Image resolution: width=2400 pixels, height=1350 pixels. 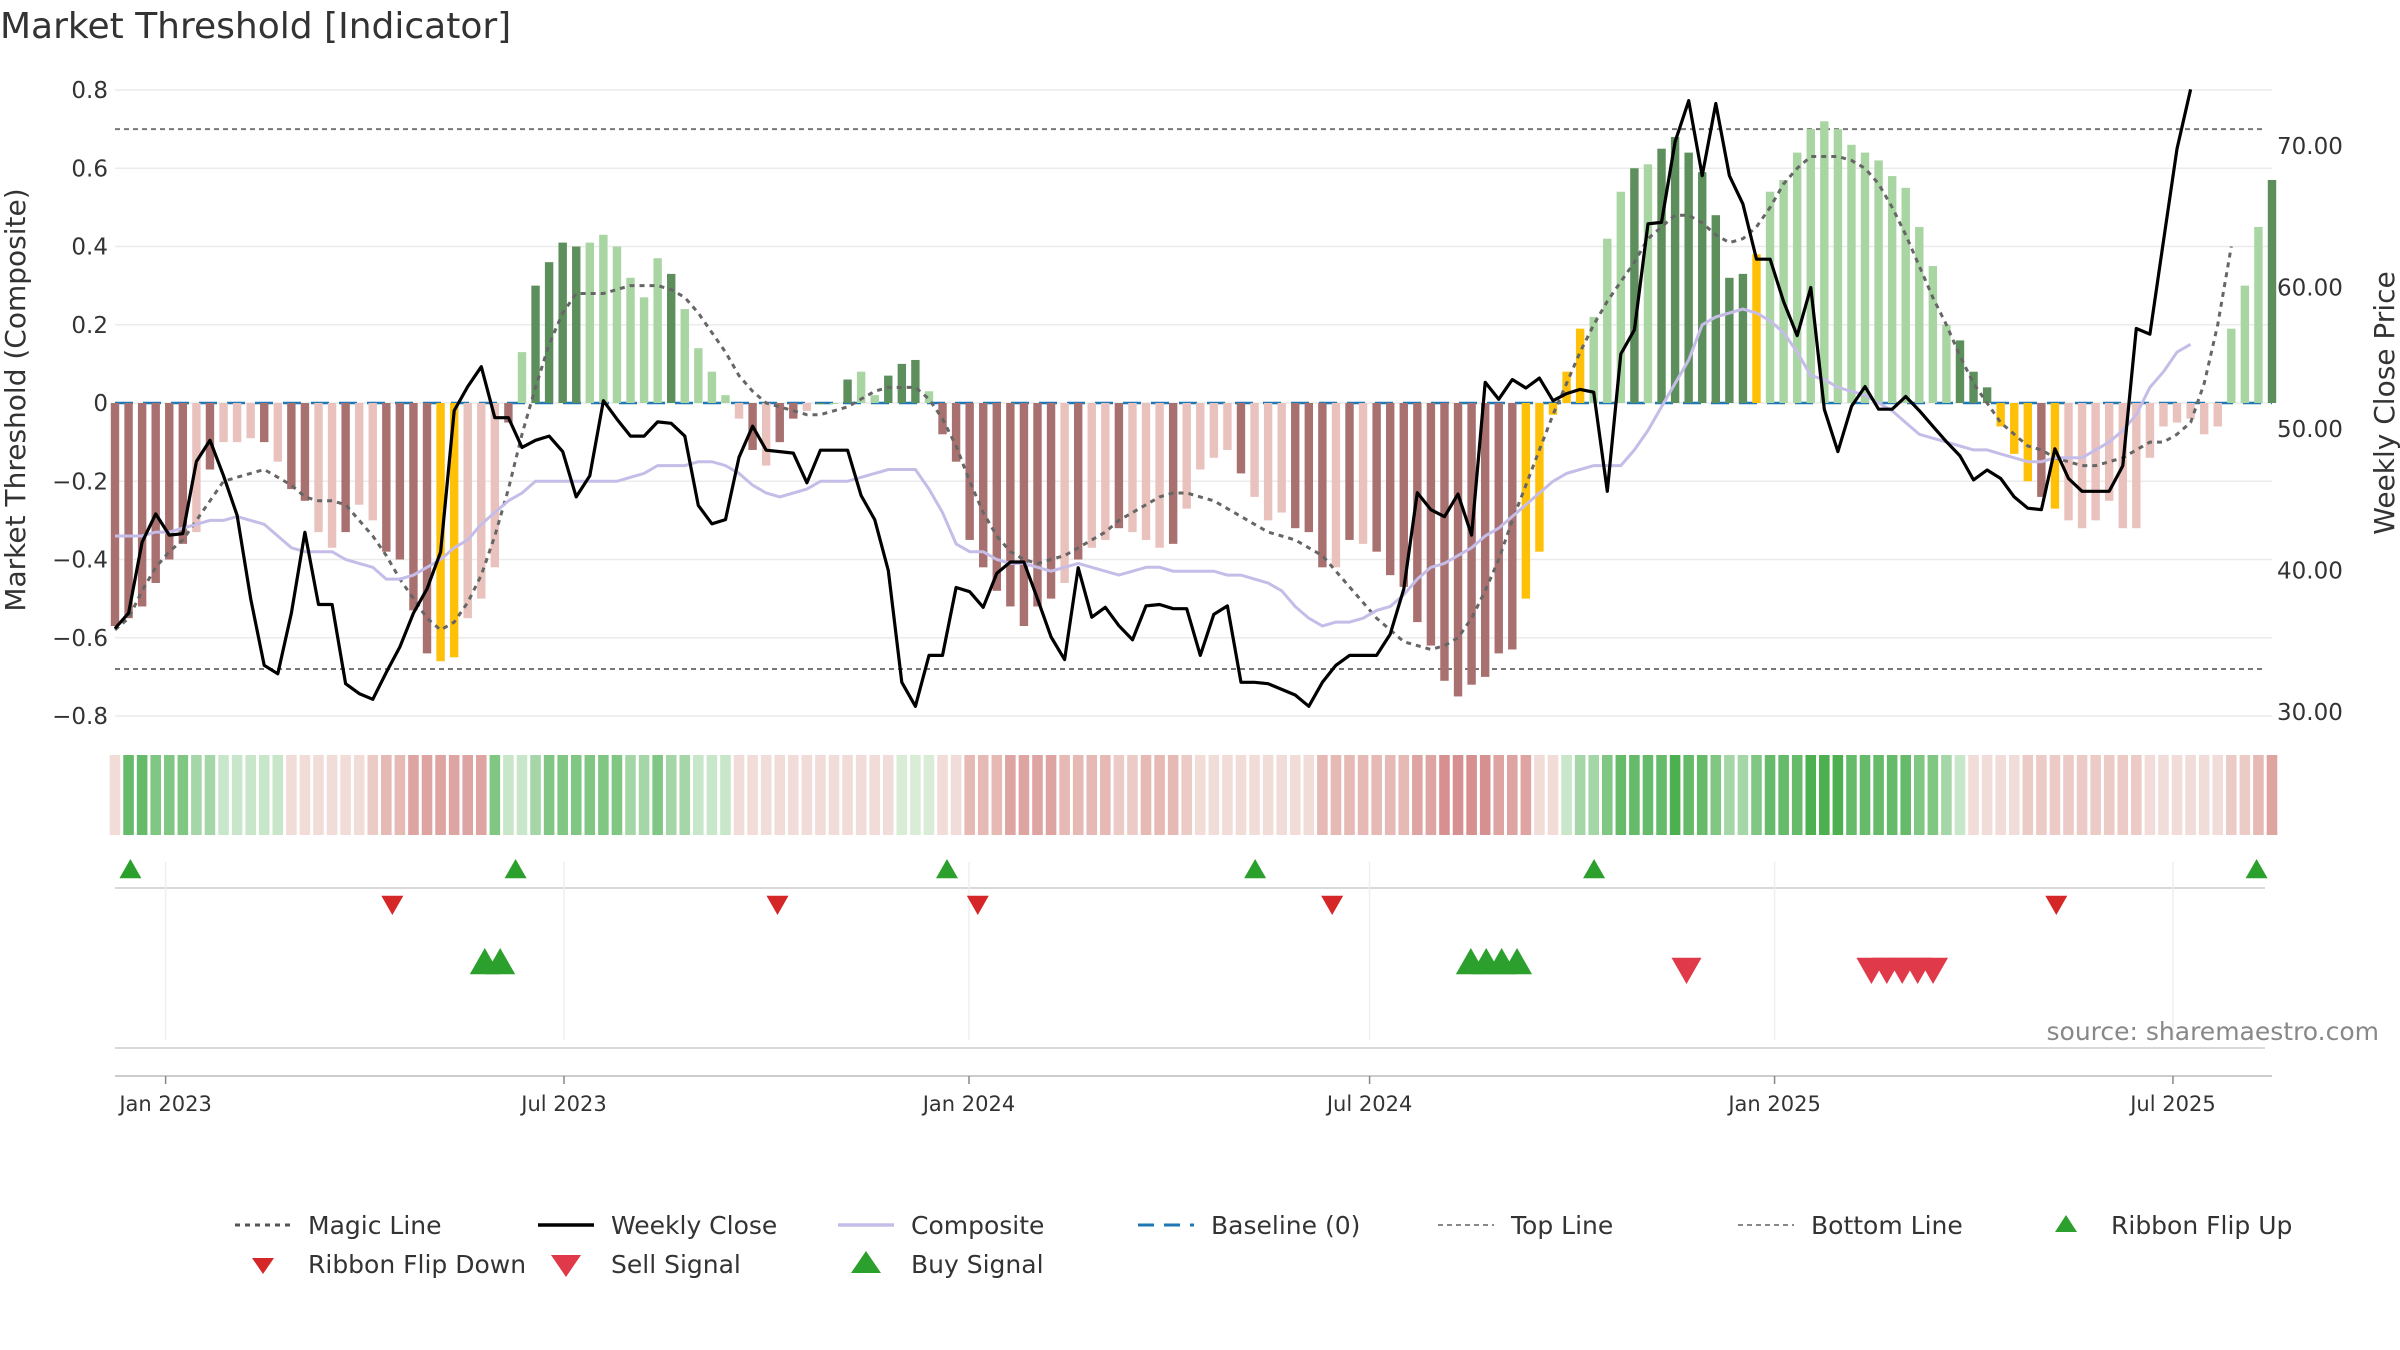 What do you see at coordinates (417, 1264) in the screenshot?
I see `legend-label: Ribbon Flip Down` at bounding box center [417, 1264].